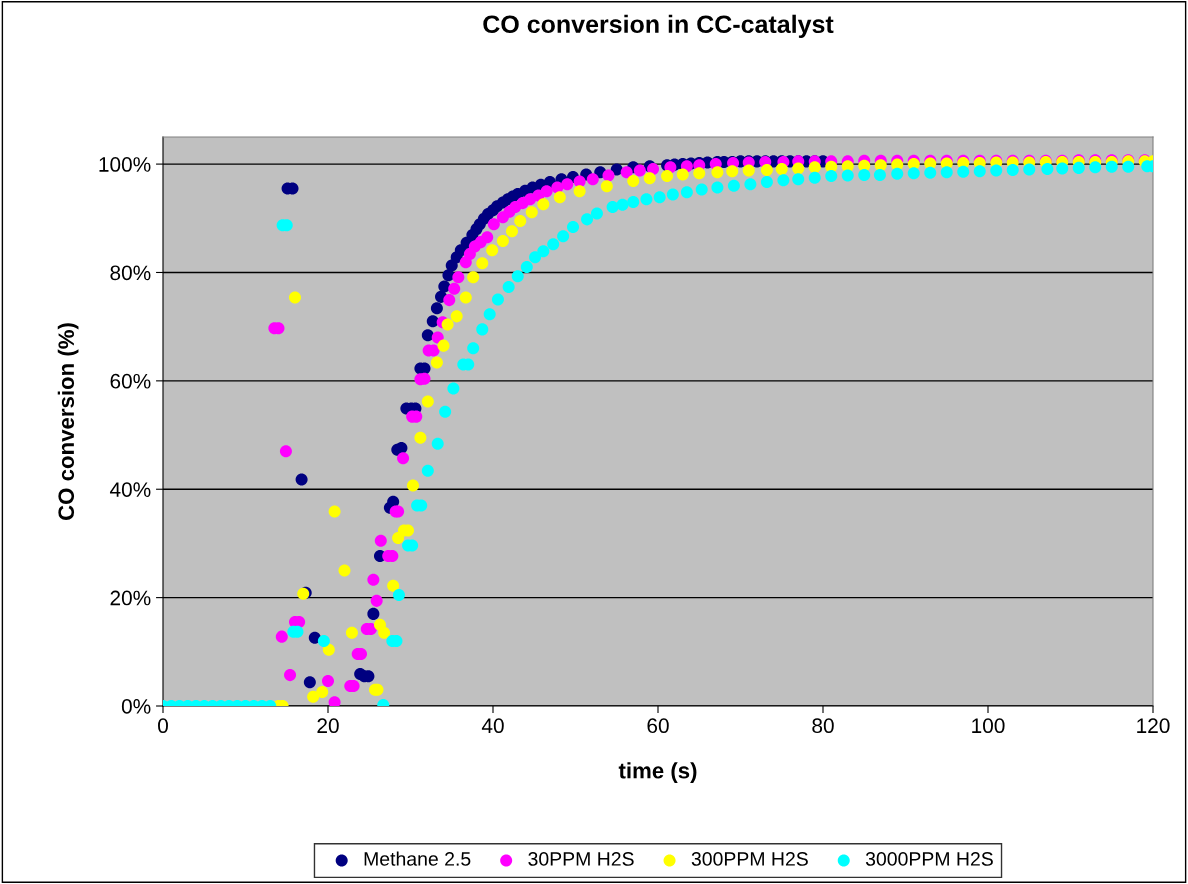 This screenshot has width=1188, height=884. What do you see at coordinates (68, 421) in the screenshot?
I see `y-axis-title: CO conversion (%)` at bounding box center [68, 421].